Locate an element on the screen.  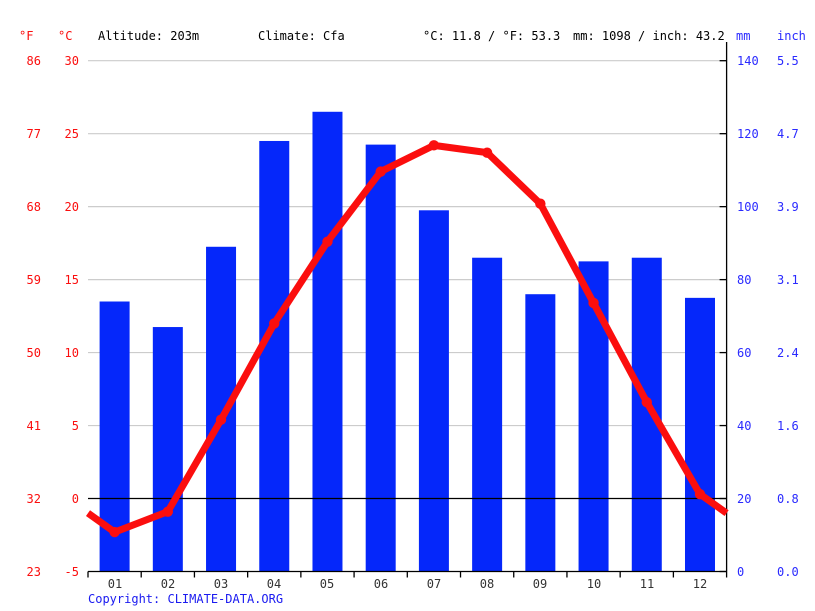
annual-precipitation-label: mm: 1098 / inch: 43.2 is located at coordinates (649, 36).